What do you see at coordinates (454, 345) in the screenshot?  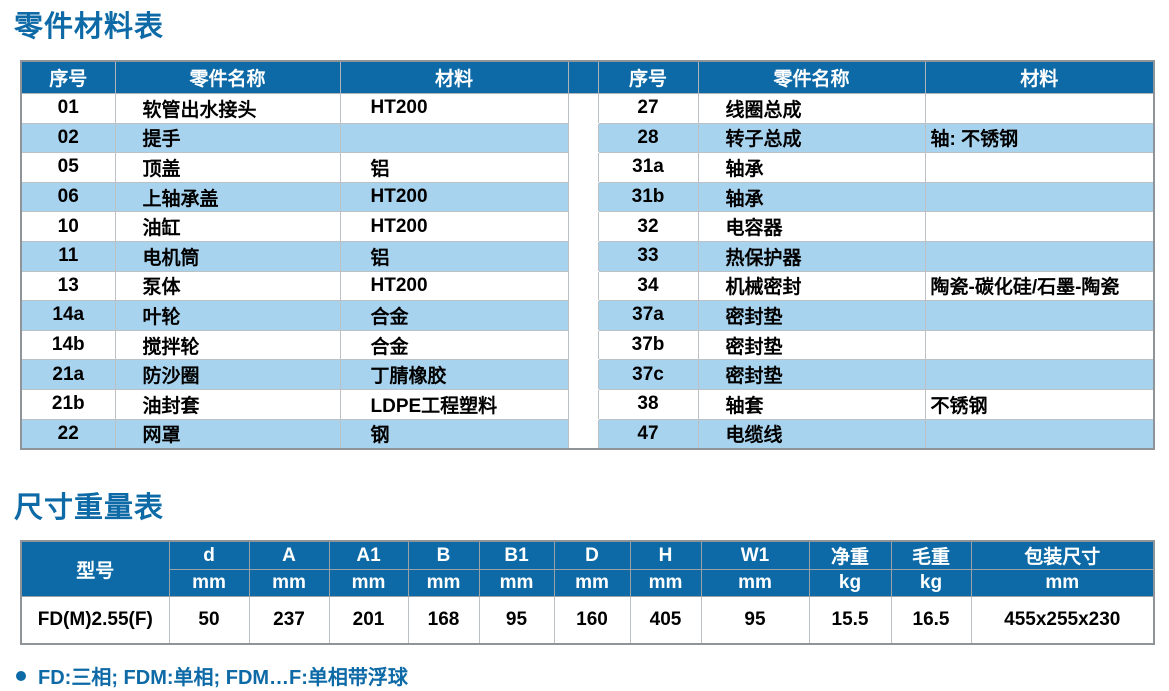 I see `part-material-cell: 合金` at bounding box center [454, 345].